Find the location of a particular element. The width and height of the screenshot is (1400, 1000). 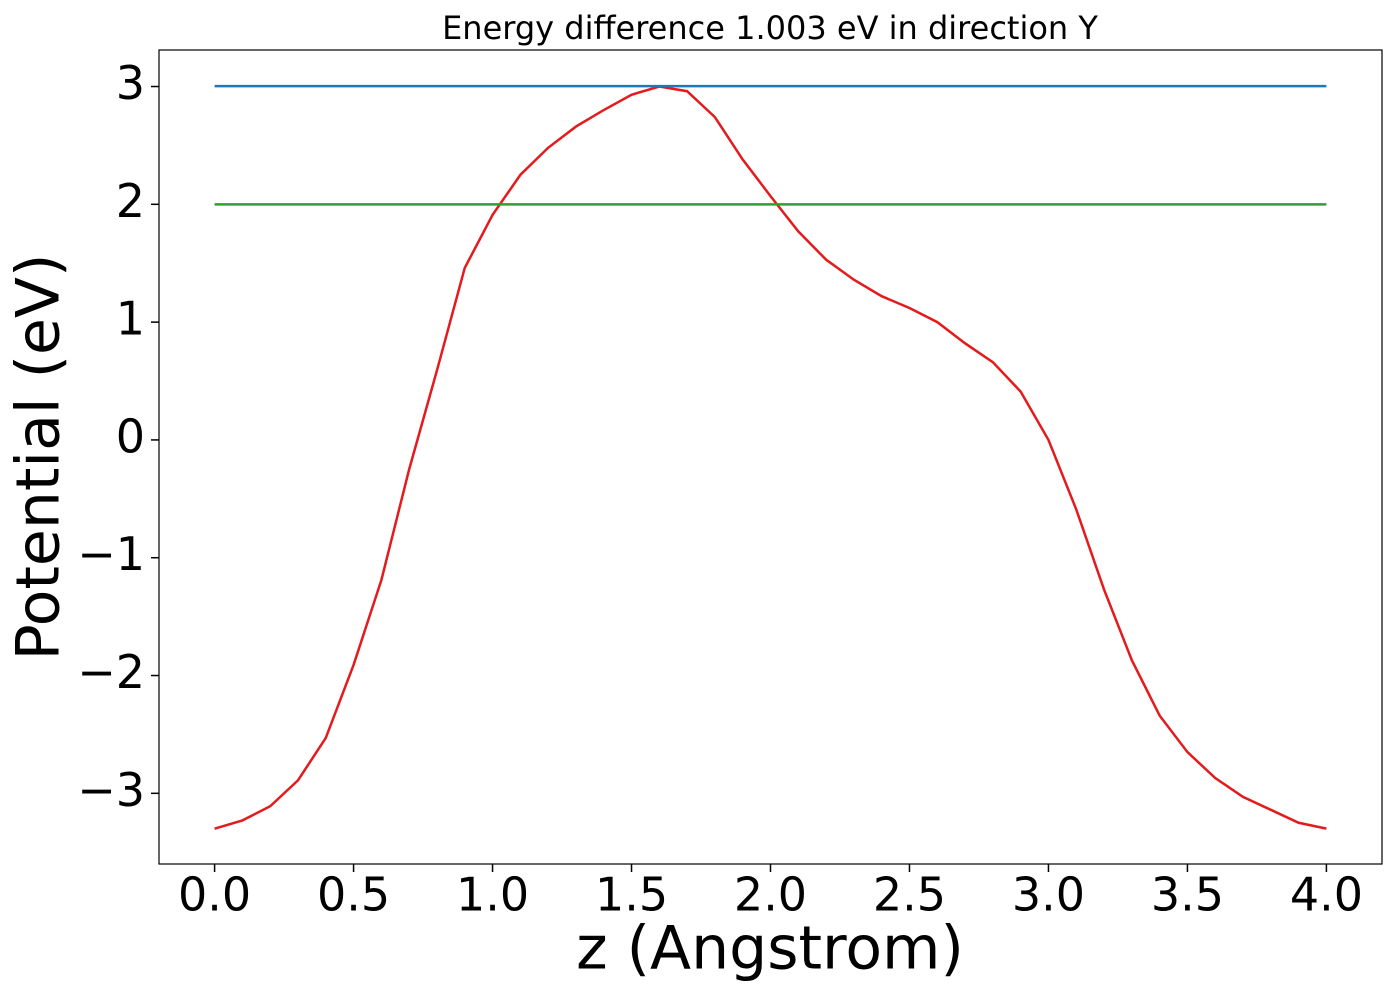

y-tick-label: 1 is located at coordinates (130, 319).